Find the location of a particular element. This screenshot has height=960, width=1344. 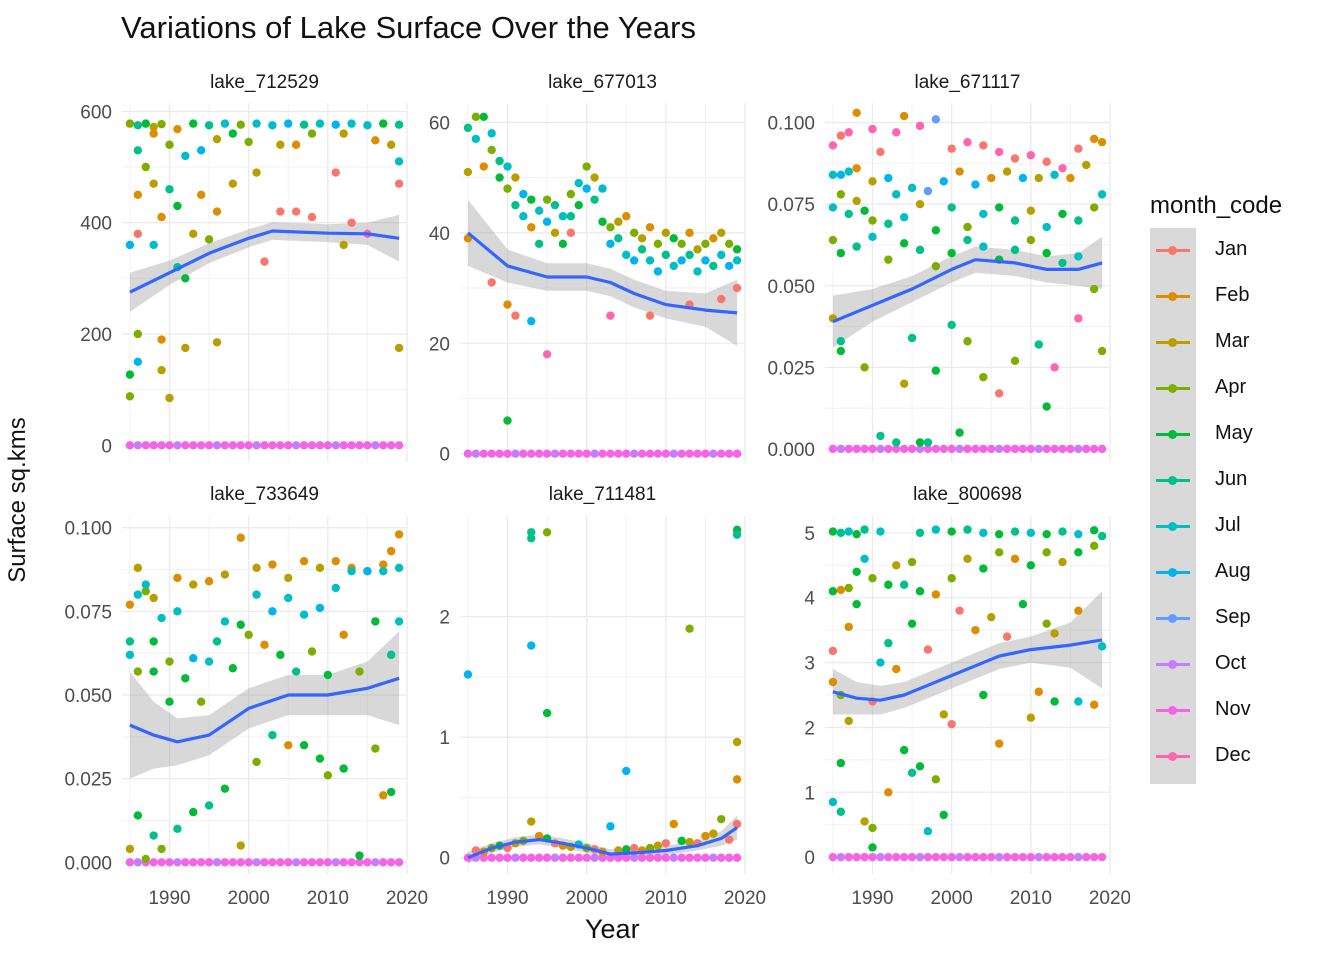

y-tick-label: 1 is located at coordinates (809, 793).